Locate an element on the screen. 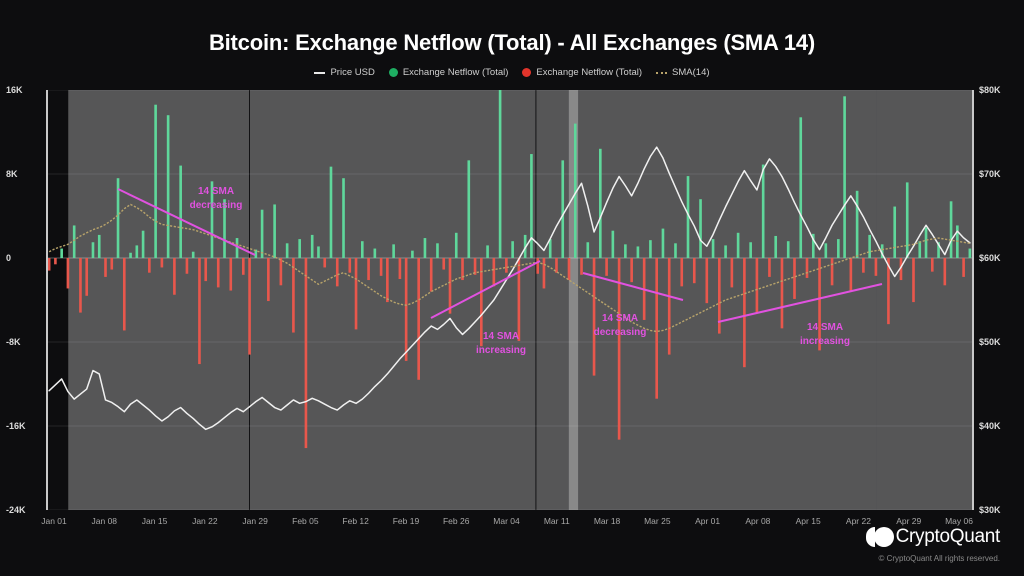  y-axis-left-tick-label: -24K is located at coordinates (16, 510).